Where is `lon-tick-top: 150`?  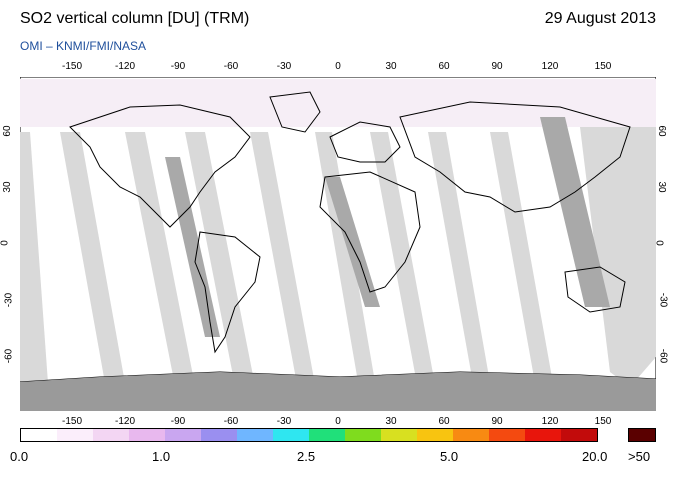
lon-tick-top: 150 is located at coordinates (603, 66).